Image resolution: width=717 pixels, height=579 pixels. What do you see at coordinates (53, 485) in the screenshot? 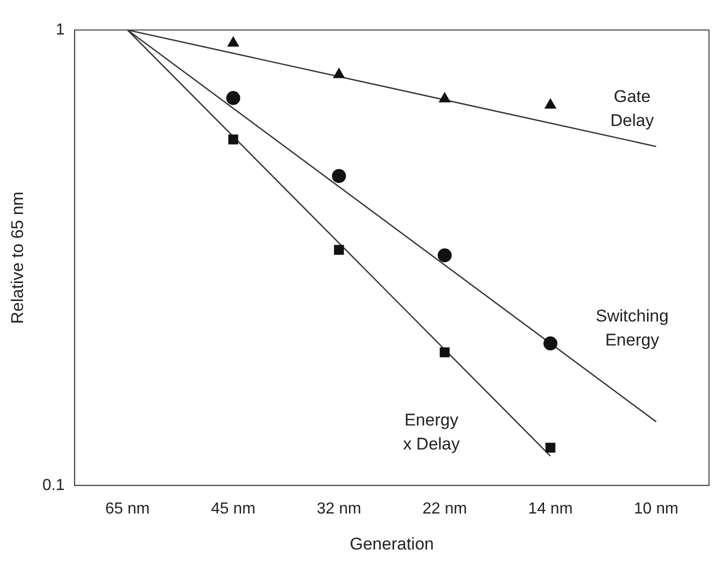
I see `y-tick-label: 0.1` at bounding box center [53, 485].